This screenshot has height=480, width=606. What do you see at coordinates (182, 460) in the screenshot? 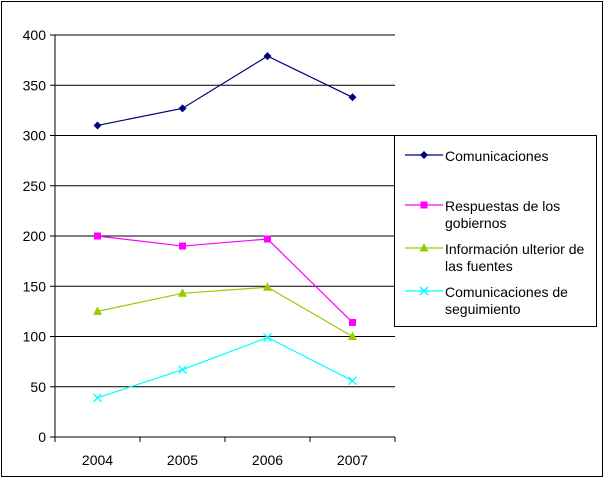
I see `x-tick-label: 2005` at bounding box center [182, 460].